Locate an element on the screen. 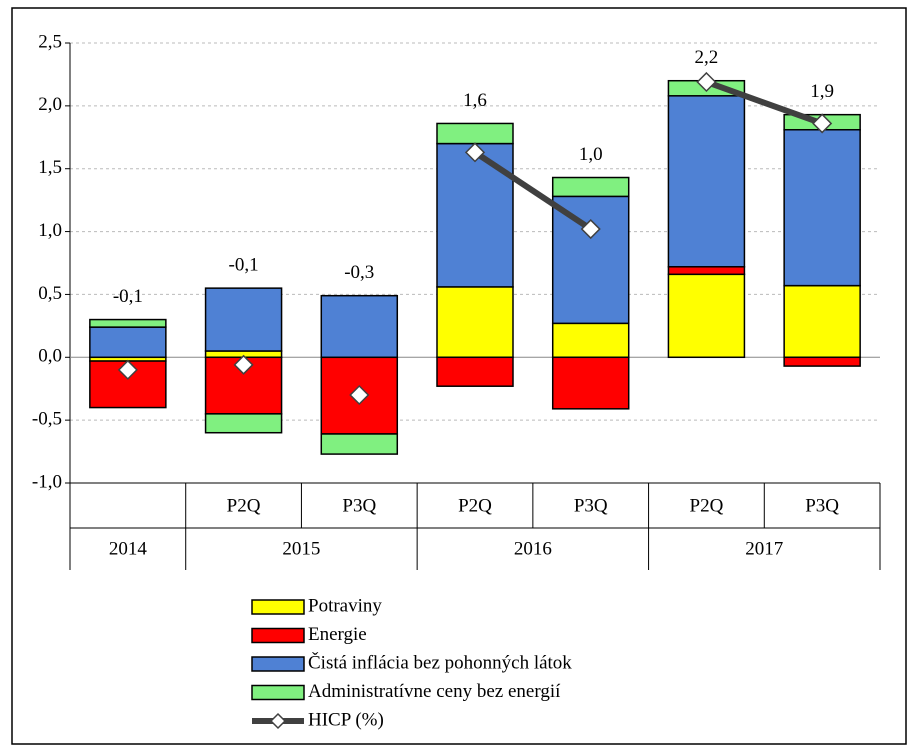 The image size is (908, 745). x-group-label: 2015 is located at coordinates (301, 548).